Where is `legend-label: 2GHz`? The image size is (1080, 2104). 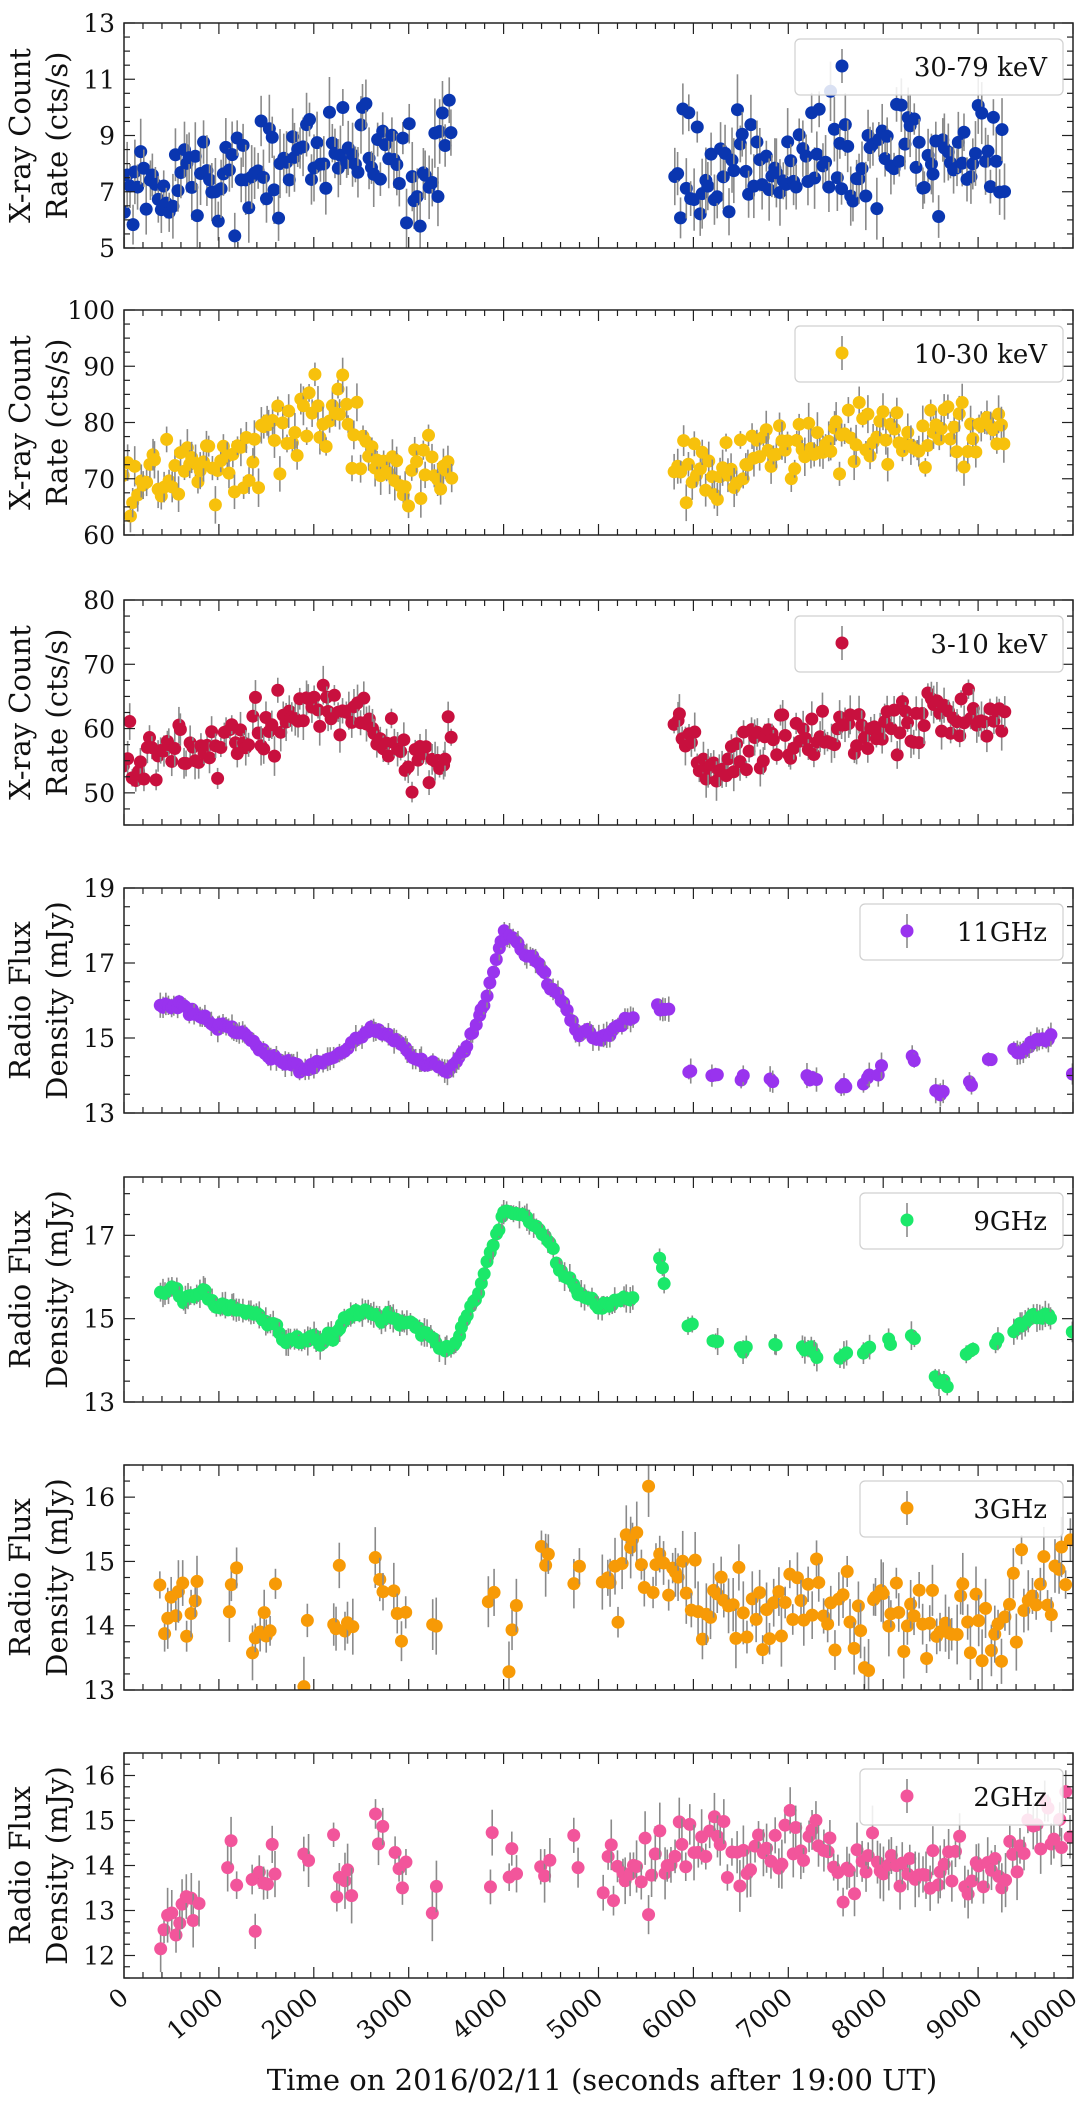
legend-label: 2GHz is located at coordinates (1010, 1798).